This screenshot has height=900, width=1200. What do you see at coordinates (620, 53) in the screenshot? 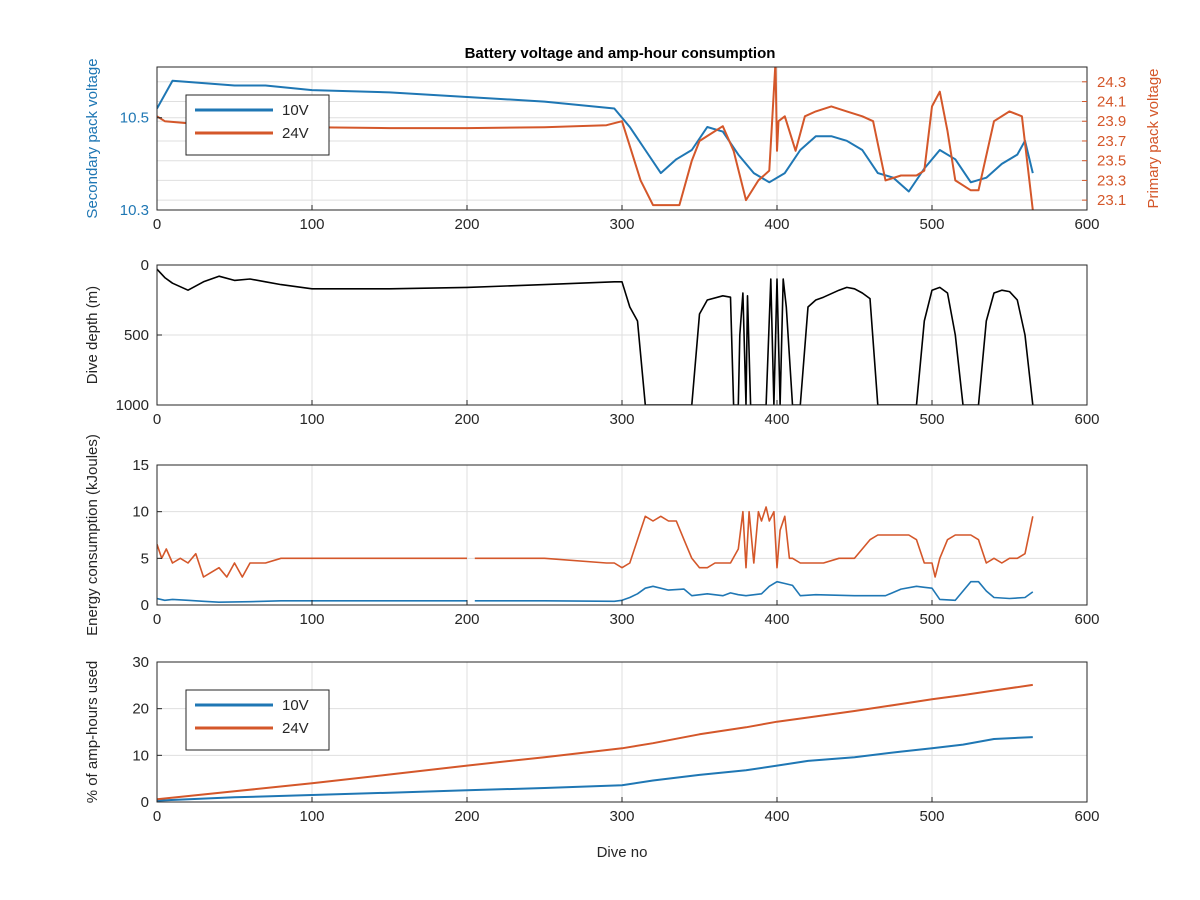
I see `chart-title: Battery voltage and amp-hour consumption` at bounding box center [620, 53].